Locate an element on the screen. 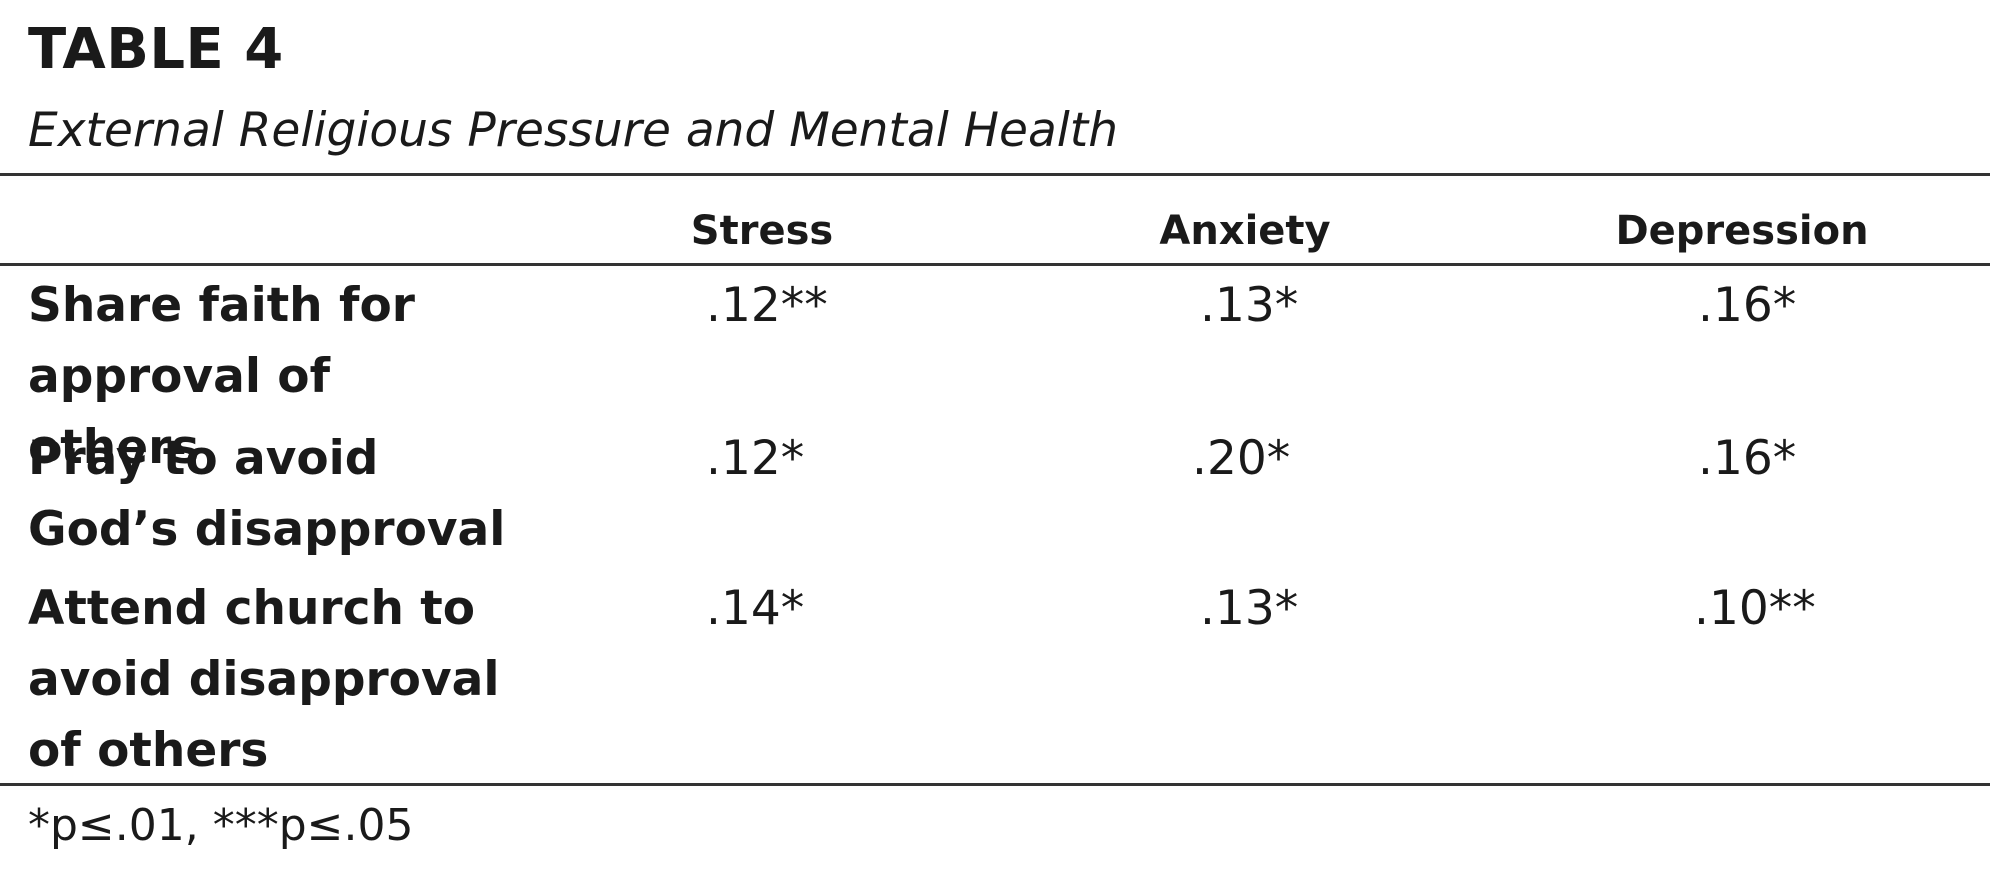 The width and height of the screenshot is (1990, 878). column-header-stress: Stress is located at coordinates (762, 231).